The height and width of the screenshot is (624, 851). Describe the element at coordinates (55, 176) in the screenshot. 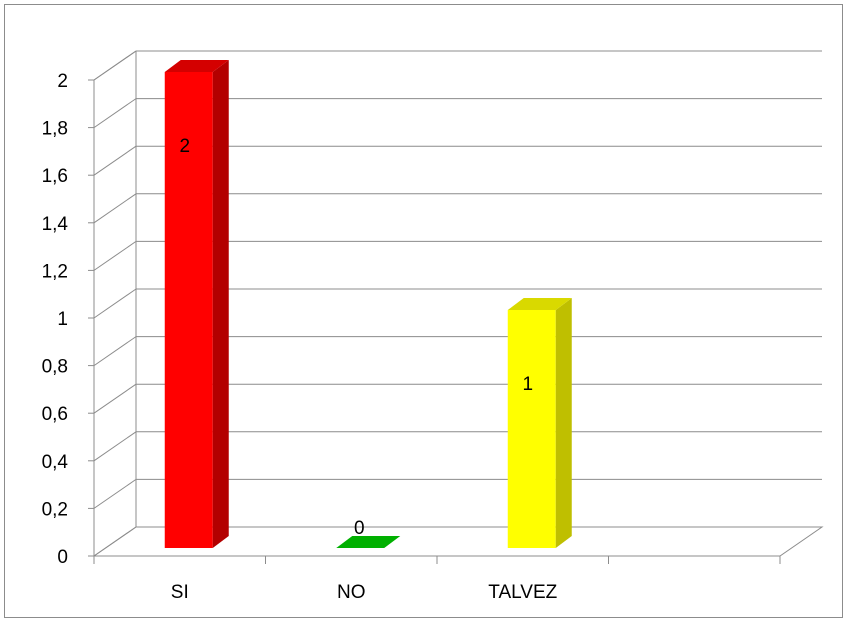

I see `y-tick-label: 1,6` at that location.